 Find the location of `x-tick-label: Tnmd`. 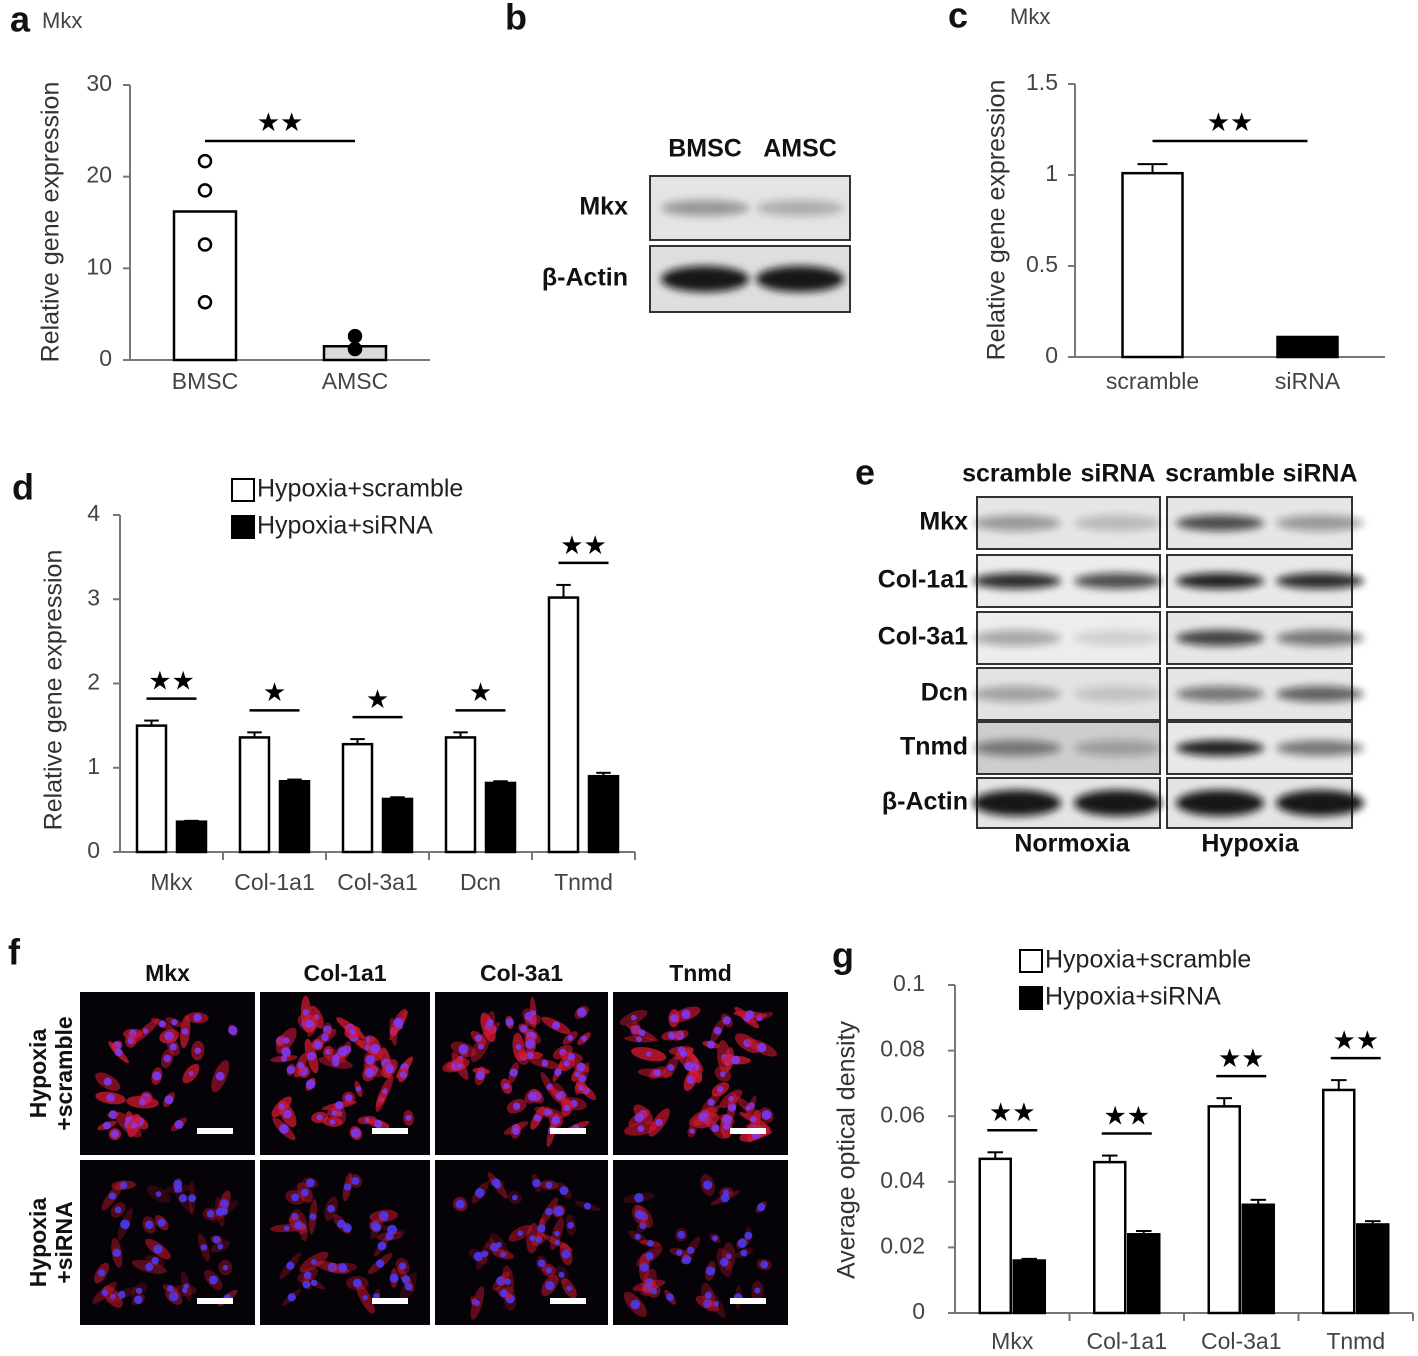

x-tick-label: Tnmd is located at coordinates (1355, 1341).